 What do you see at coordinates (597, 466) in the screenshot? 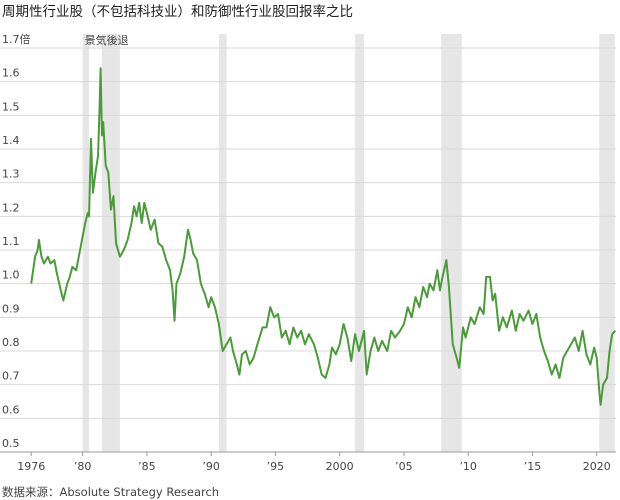
I see `x-tick-label: 2020` at bounding box center [597, 466].